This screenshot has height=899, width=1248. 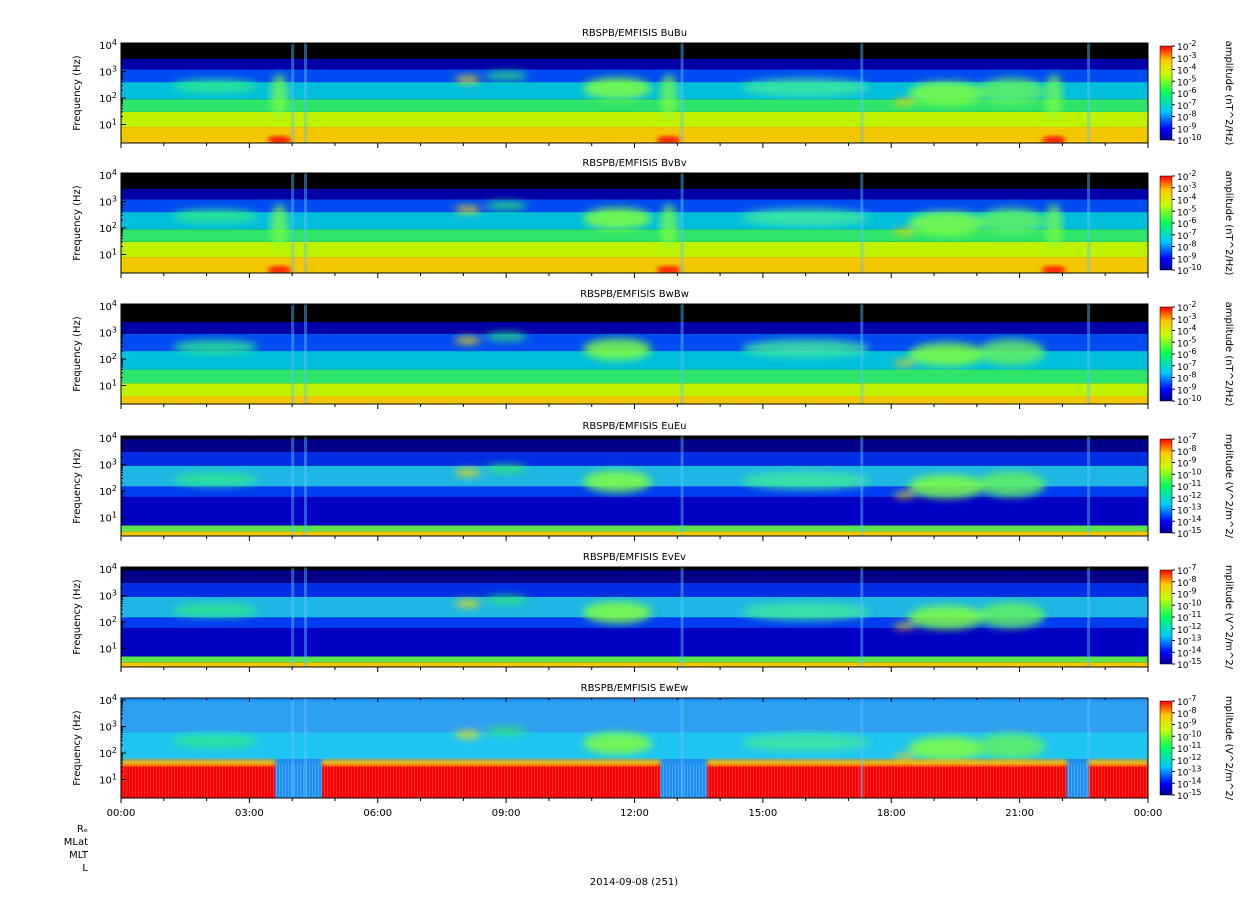 What do you see at coordinates (891, 813) in the screenshot?
I see `time-tick-label: 18:00` at bounding box center [891, 813].